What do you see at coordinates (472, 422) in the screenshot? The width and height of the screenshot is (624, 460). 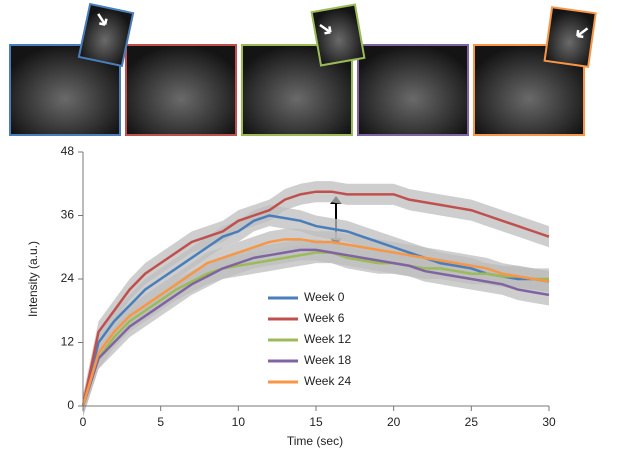 I see `x-tick-label: 25` at bounding box center [472, 422].